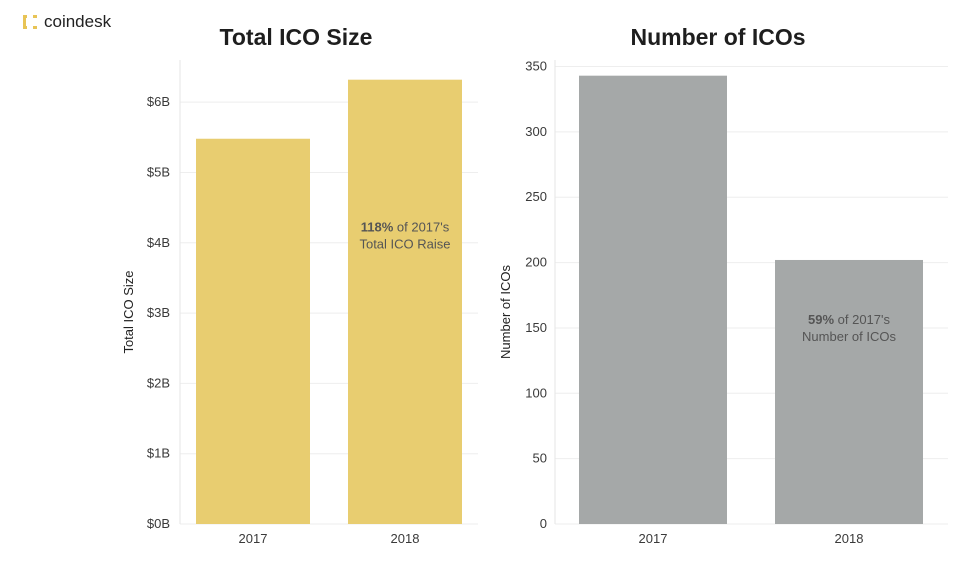 The image size is (979, 572). I want to click on chart-title: Total ICO Size, so click(296, 37).